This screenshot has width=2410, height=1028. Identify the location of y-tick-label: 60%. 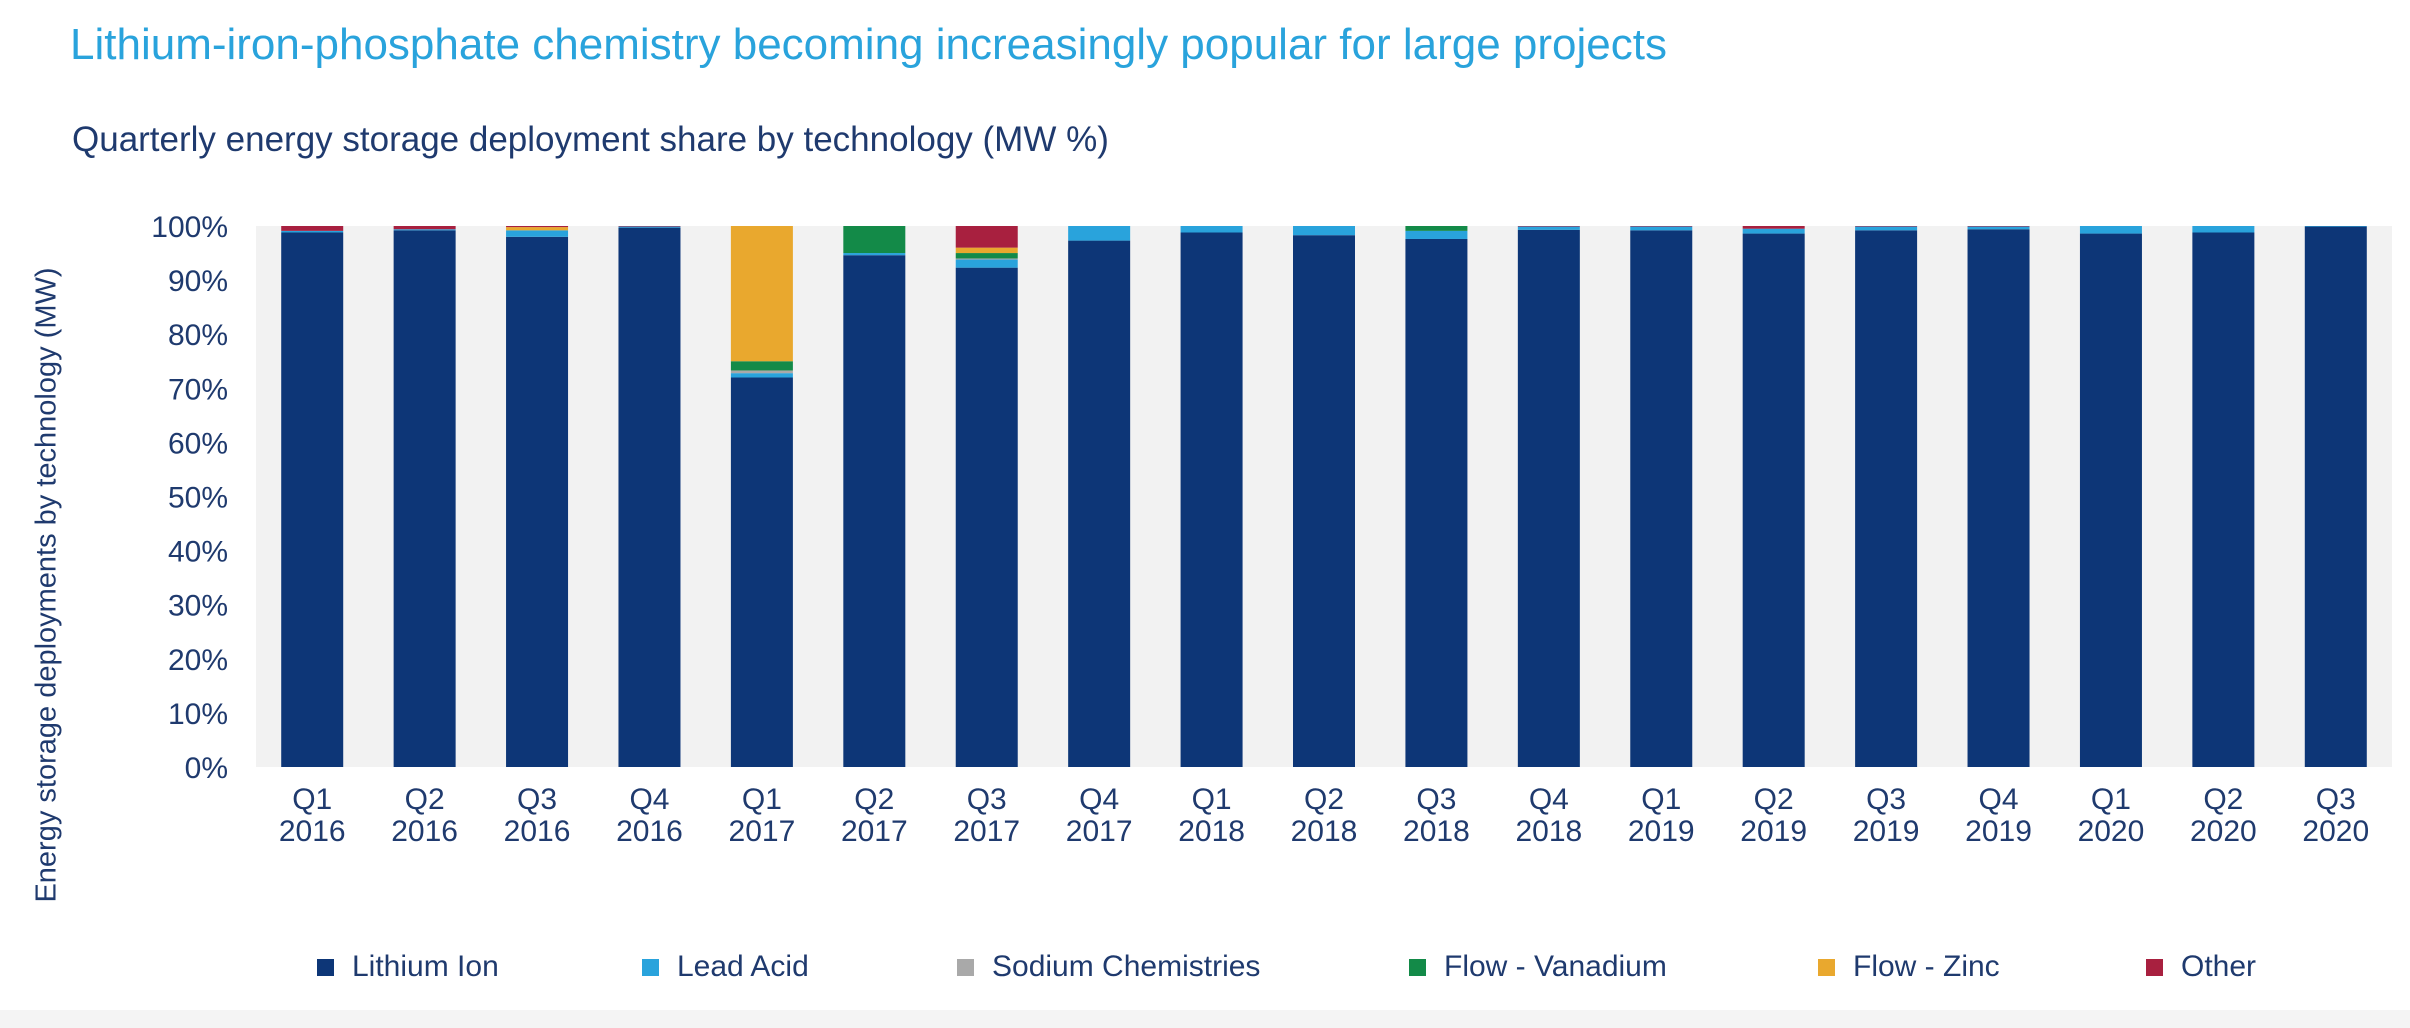
(198, 443).